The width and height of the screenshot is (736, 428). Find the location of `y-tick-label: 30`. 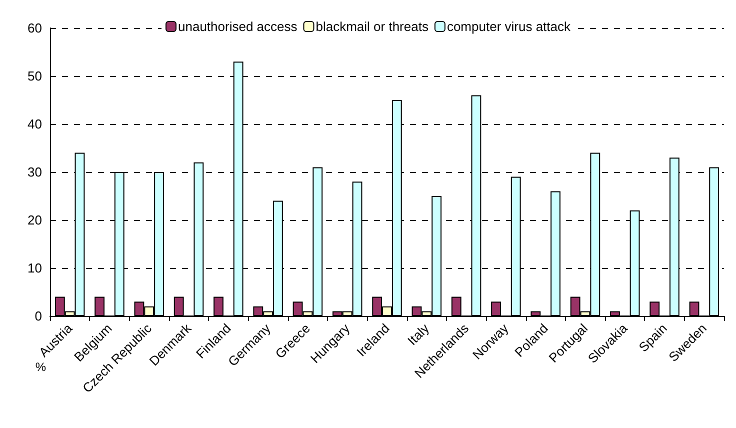

y-tick-label: 30 is located at coordinates (35, 172).